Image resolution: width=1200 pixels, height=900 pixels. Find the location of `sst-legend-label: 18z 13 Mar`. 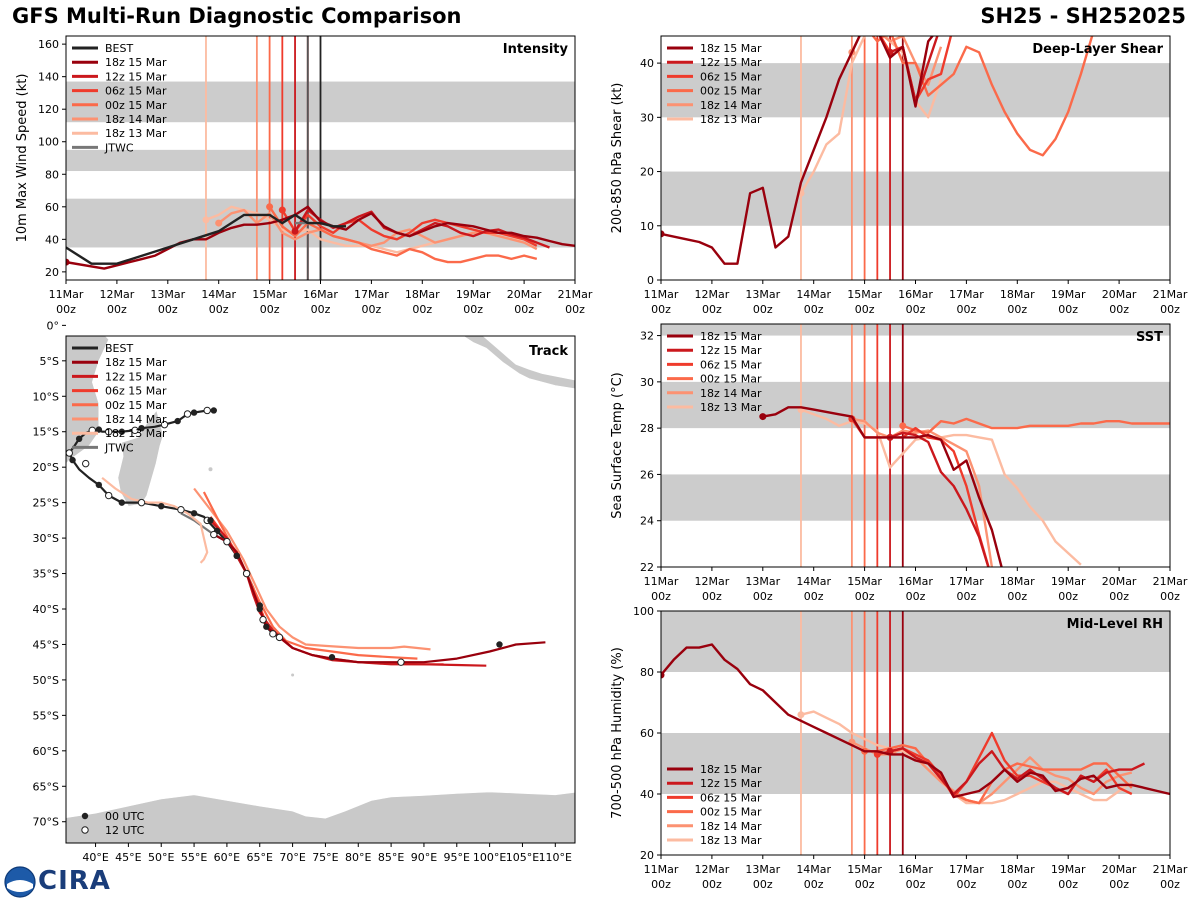

sst-legend-label: 18z 13 Mar is located at coordinates (731, 407).